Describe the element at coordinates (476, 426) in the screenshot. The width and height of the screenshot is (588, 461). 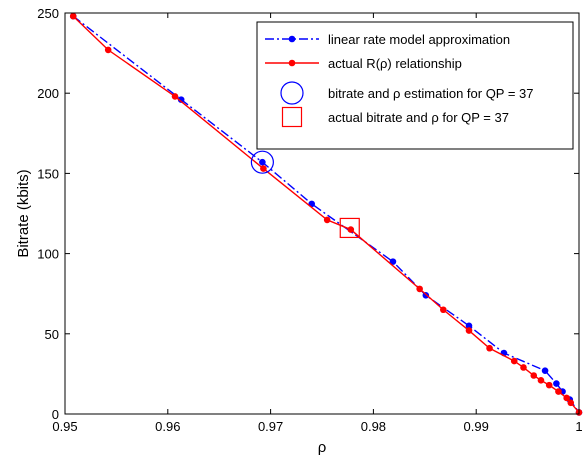
I see `x-tick-label: 0.99` at that location.